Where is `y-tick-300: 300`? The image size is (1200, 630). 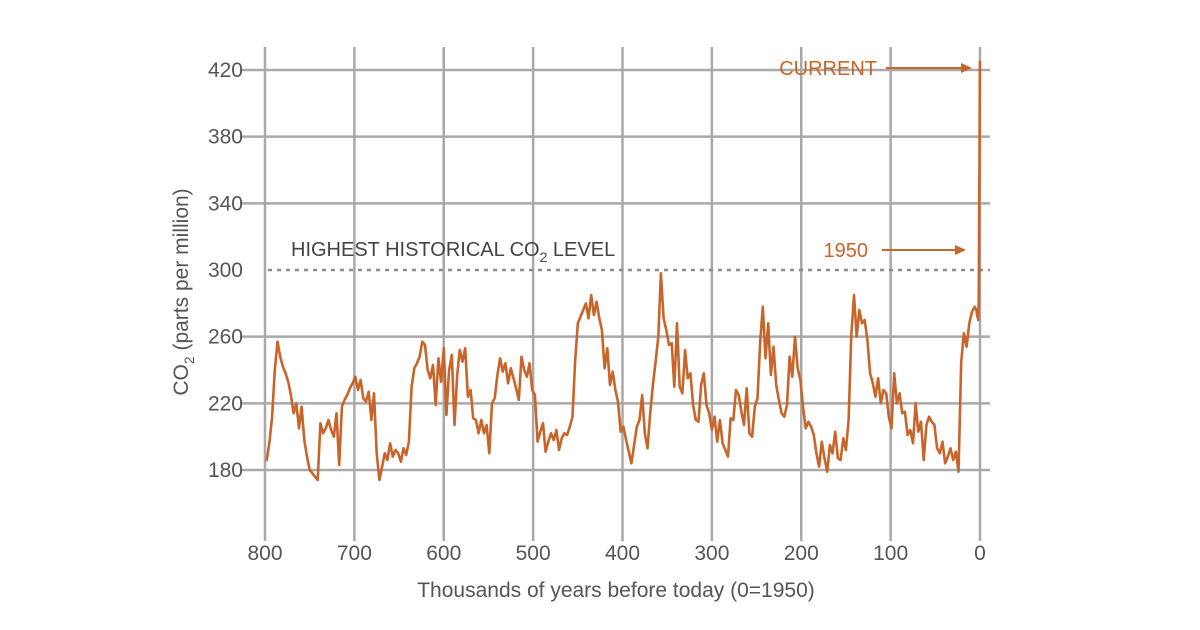 y-tick-300: 300 is located at coordinates (225, 270).